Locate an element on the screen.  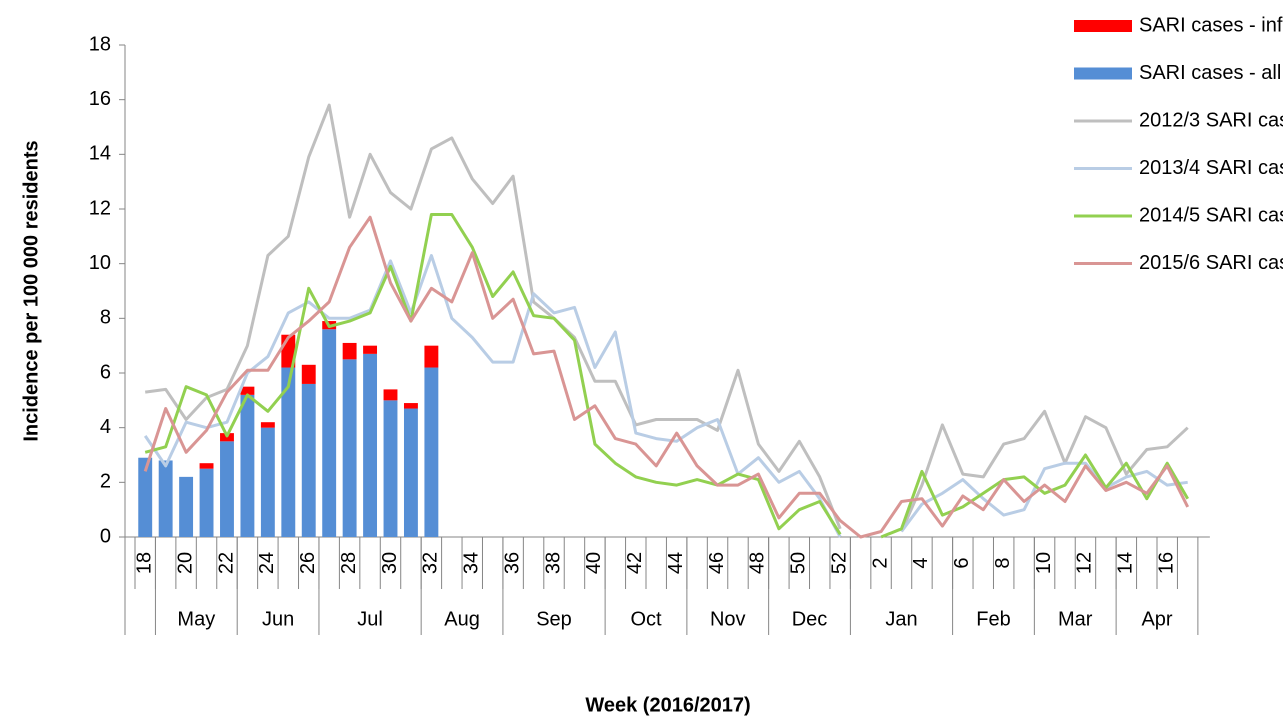
month-label: Jul is located at coordinates (370, 619).